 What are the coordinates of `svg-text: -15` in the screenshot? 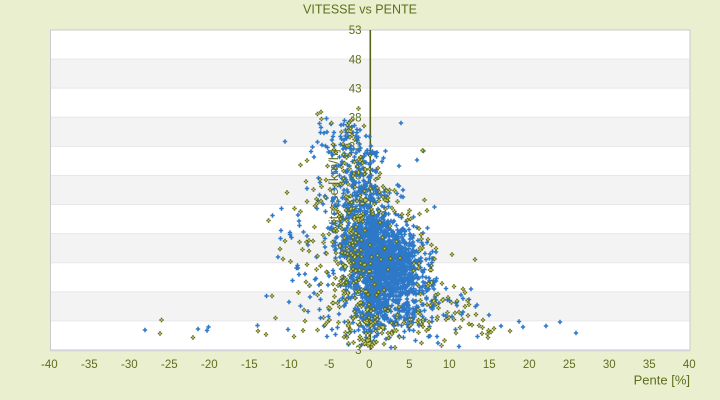 It's located at (249, 365).